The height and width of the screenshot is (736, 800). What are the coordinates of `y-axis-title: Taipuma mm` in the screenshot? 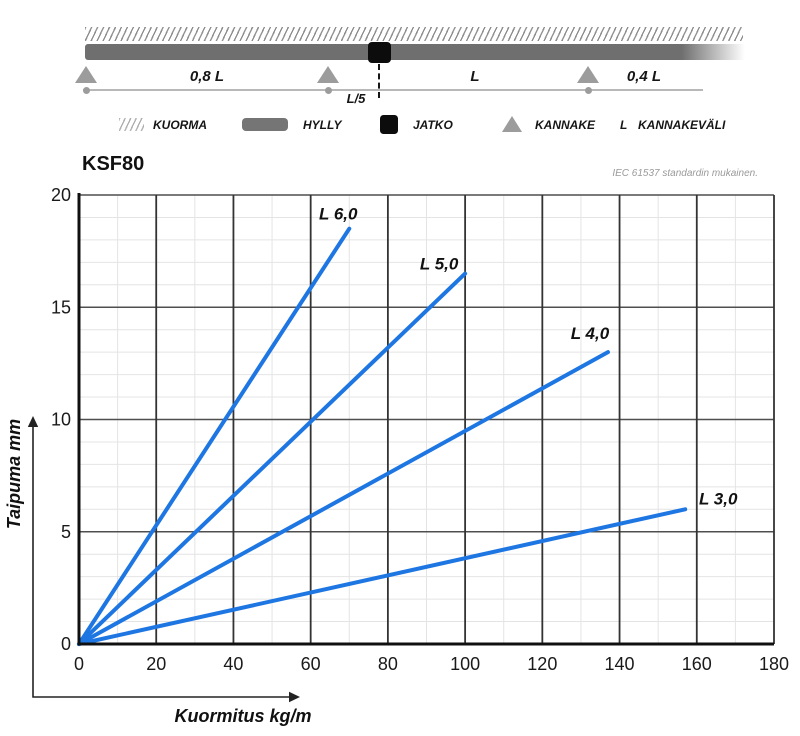 It's located at (14, 474).